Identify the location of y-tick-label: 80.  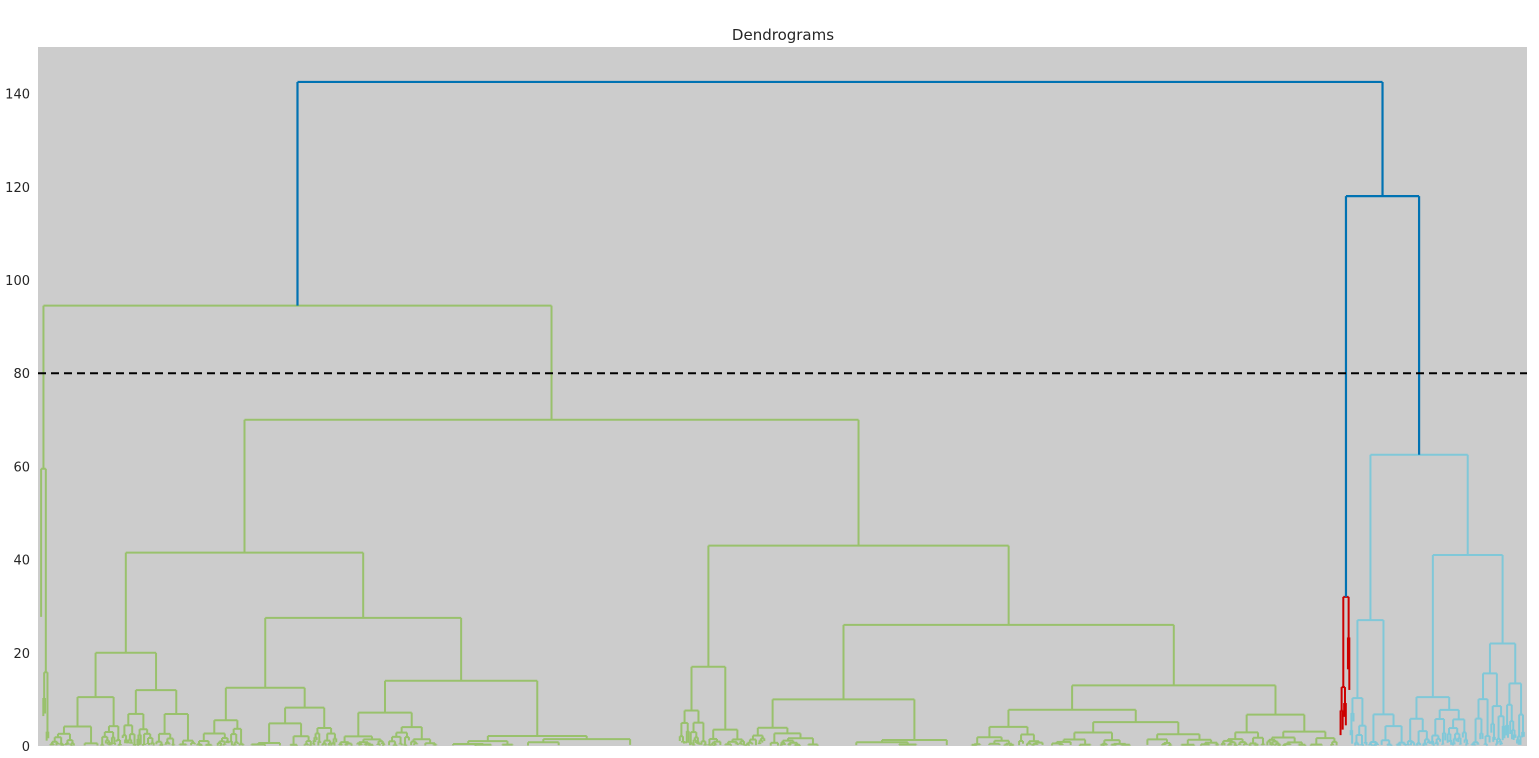
(21, 374).